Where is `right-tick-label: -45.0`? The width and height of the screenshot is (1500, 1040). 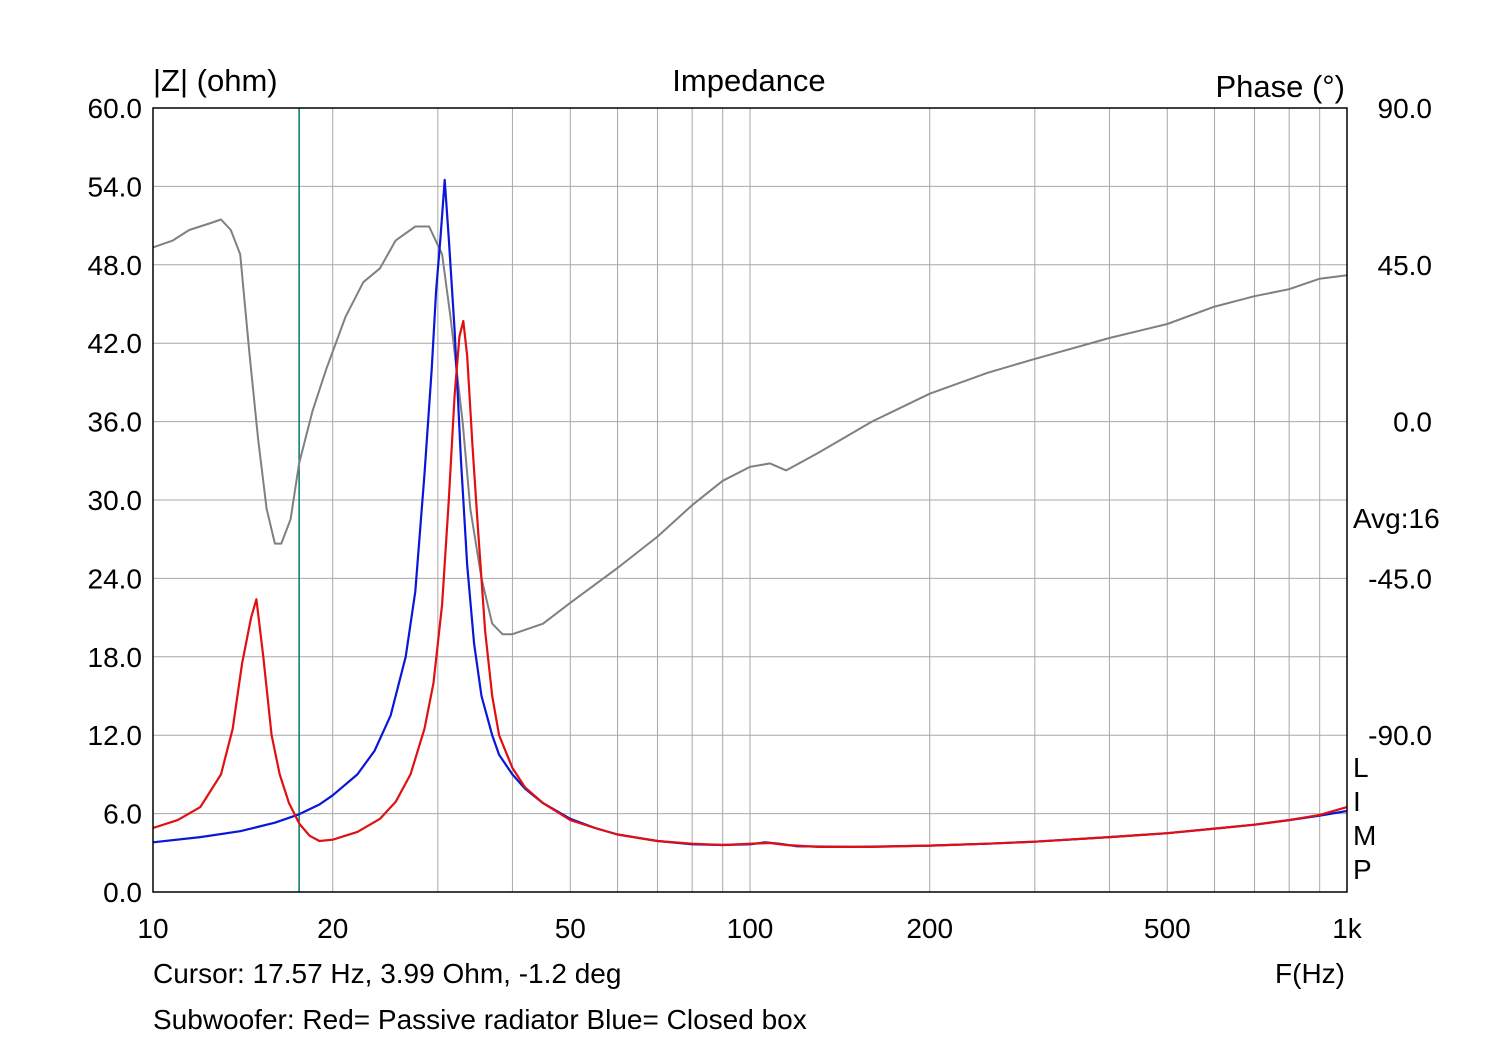 right-tick-label: -45.0 is located at coordinates (1400, 578).